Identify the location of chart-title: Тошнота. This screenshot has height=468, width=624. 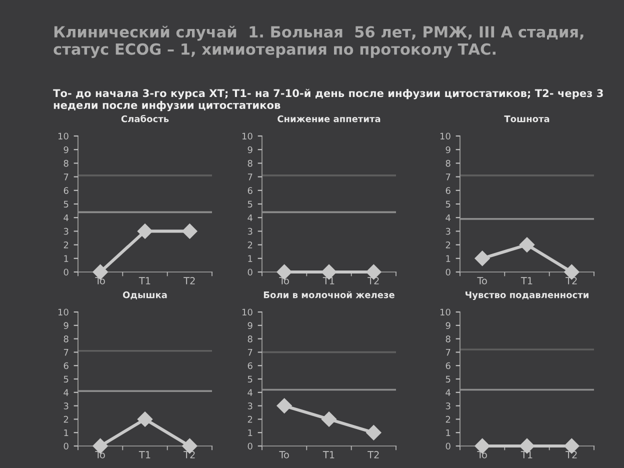
(527, 119).